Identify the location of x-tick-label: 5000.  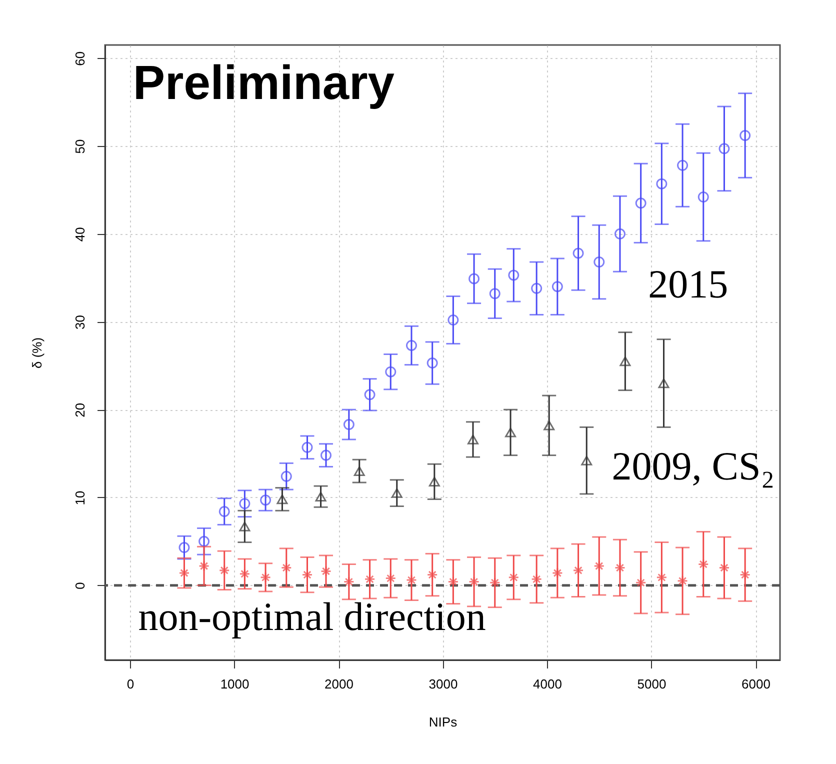
(651, 684).